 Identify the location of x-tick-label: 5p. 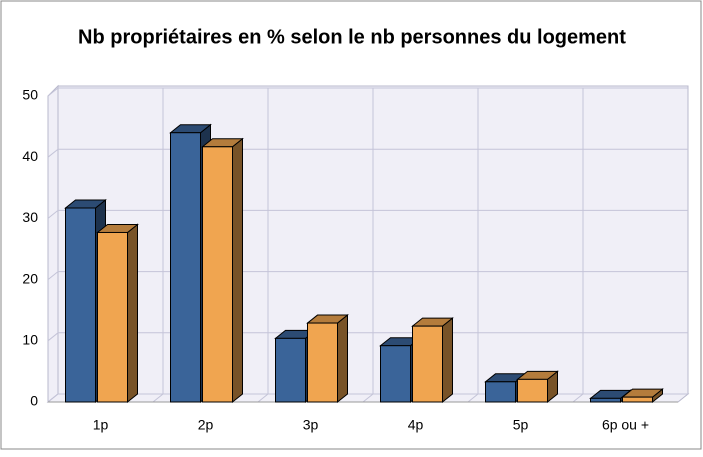
(521, 425).